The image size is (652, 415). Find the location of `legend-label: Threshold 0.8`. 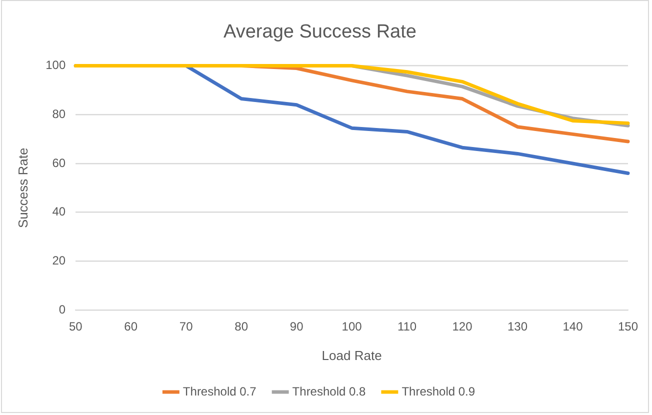

legend-label: Threshold 0.8 is located at coordinates (329, 391).